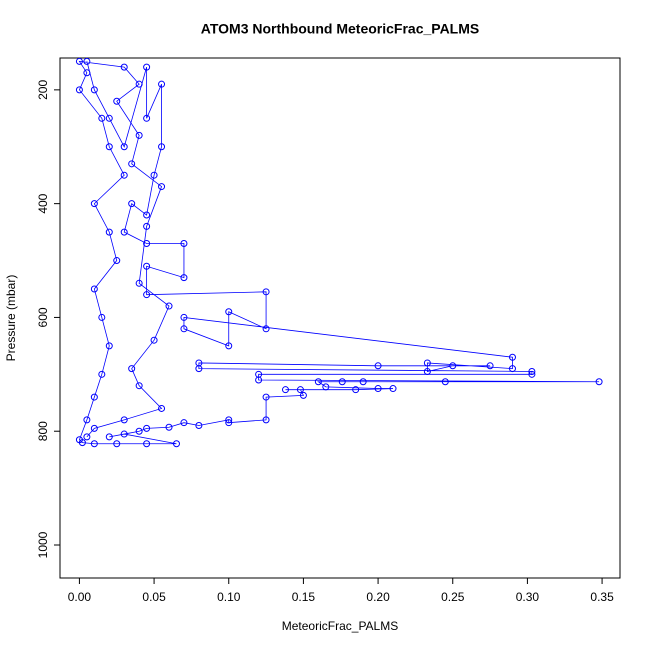 The image size is (650, 650). Describe the element at coordinates (80, 597) in the screenshot. I see `x-tick-label: 0.00` at that location.